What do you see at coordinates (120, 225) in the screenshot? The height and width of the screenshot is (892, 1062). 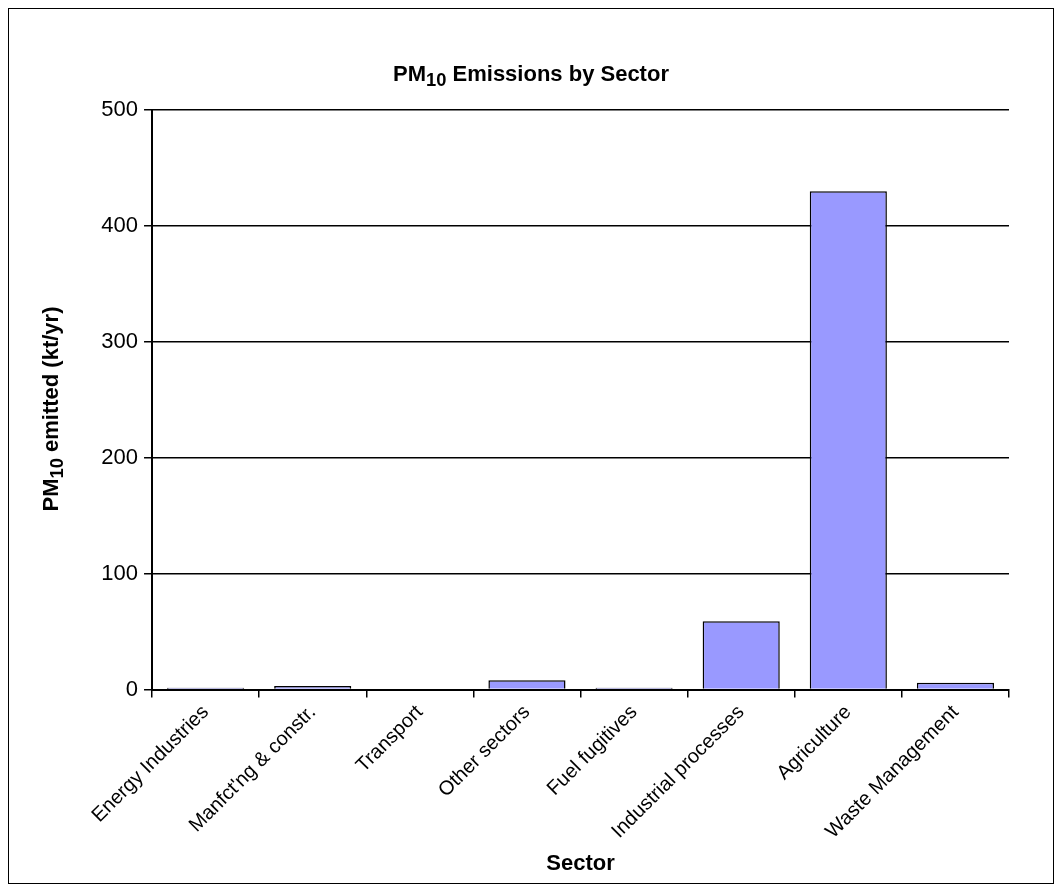 I see `y-tick-label: 400` at bounding box center [120, 225].